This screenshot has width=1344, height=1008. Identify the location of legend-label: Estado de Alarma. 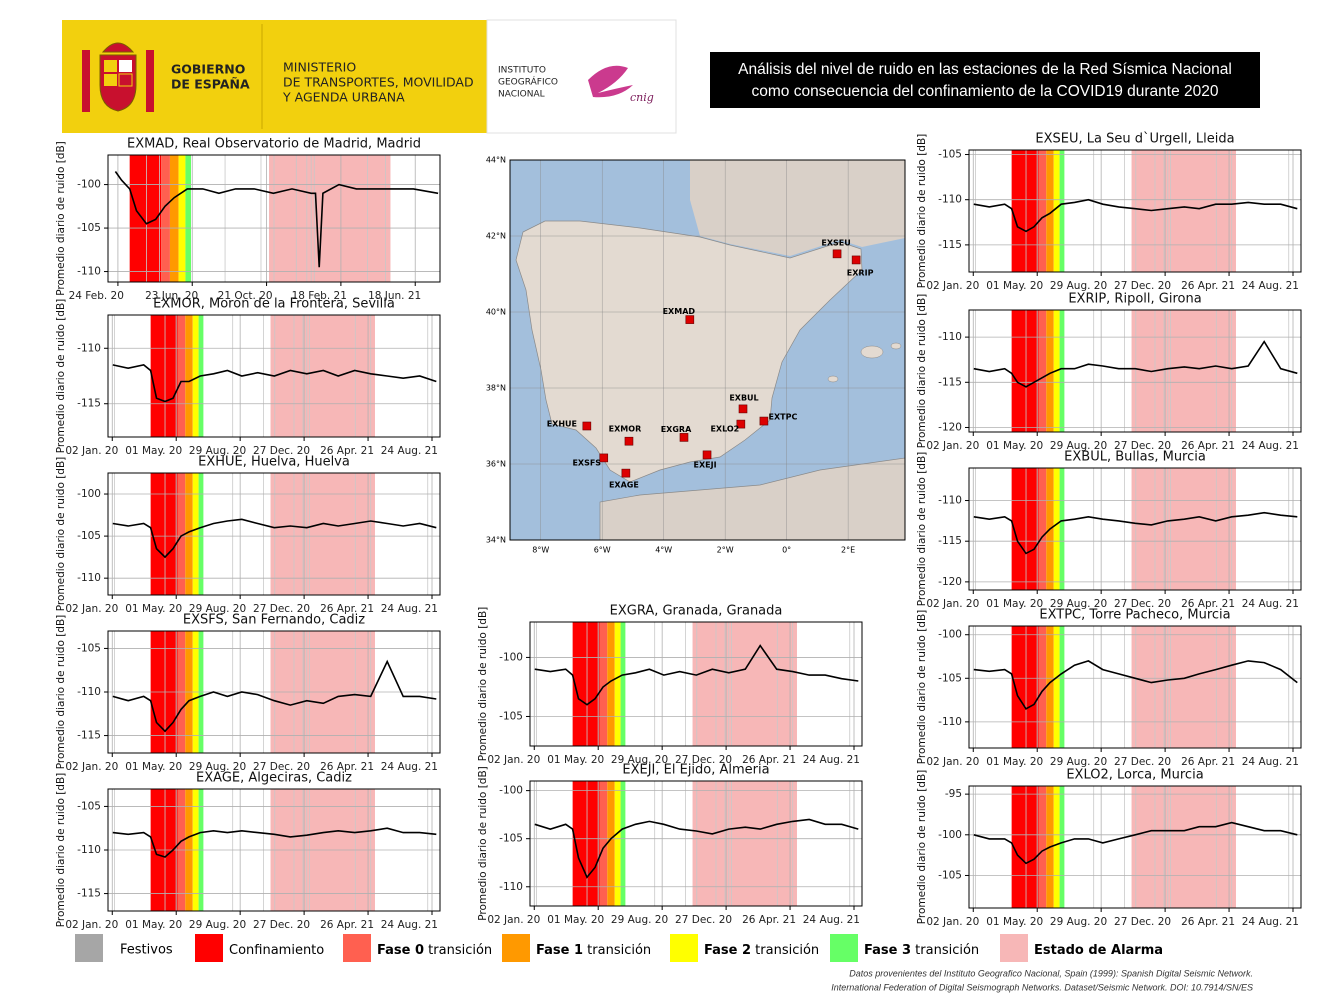
(1098, 950).